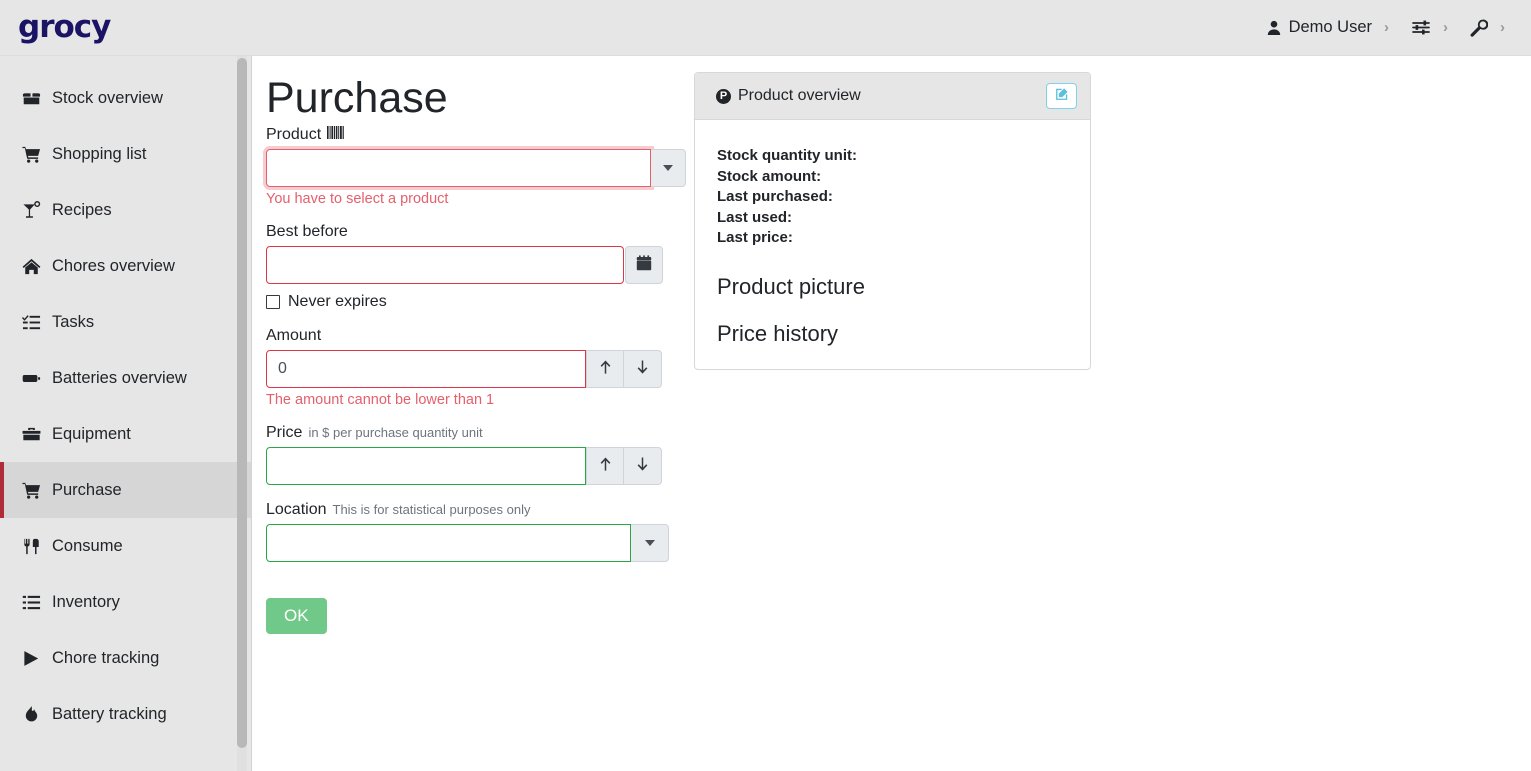 The image size is (1531, 771). What do you see at coordinates (87, 489) in the screenshot?
I see `sidebar-label: Purchase` at bounding box center [87, 489].